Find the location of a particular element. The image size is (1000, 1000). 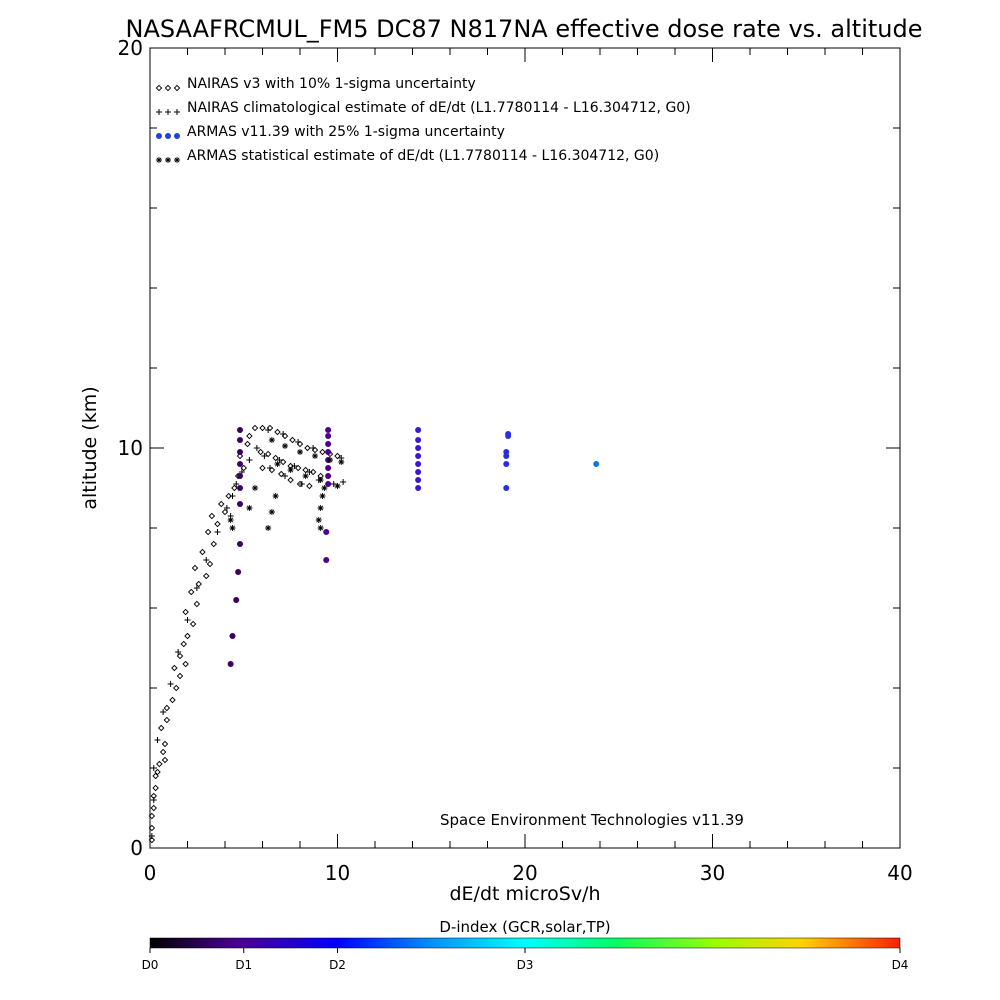

y-tick-label: 0 is located at coordinates (136, 848).